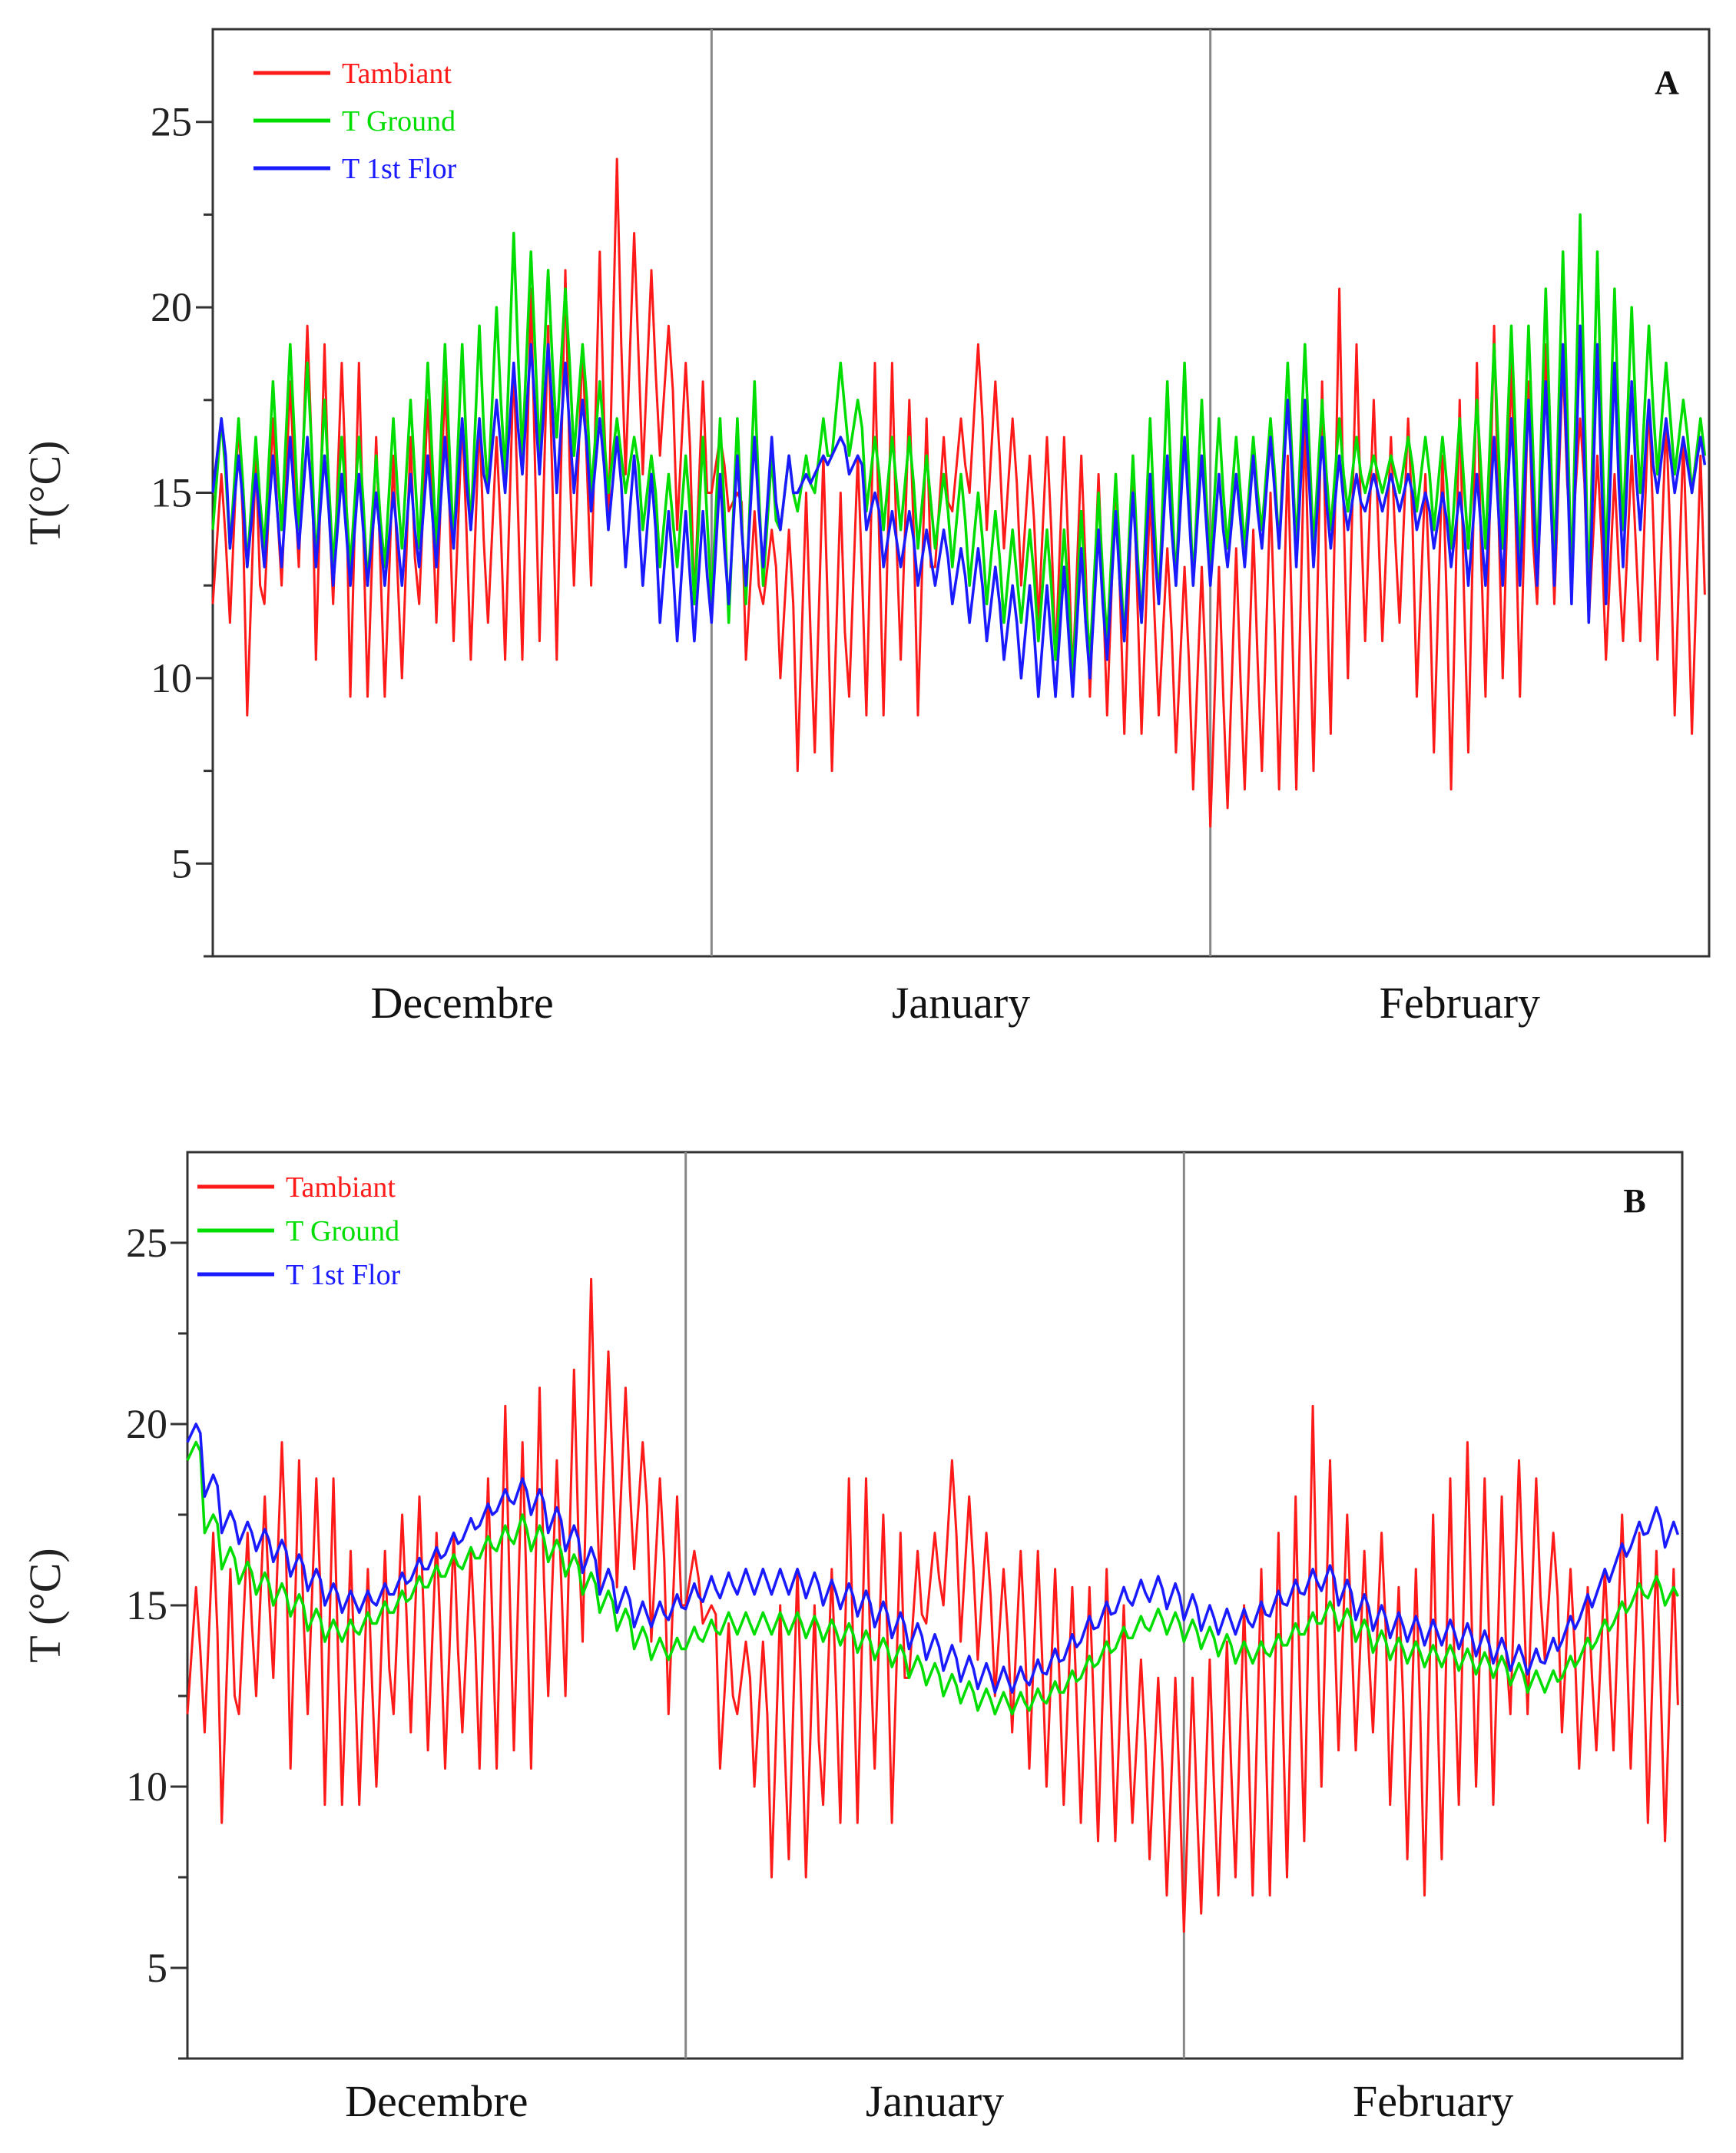 The image size is (1736, 2153). What do you see at coordinates (45, 1605) in the screenshot?
I see `y-axis-title: T (°C)` at bounding box center [45, 1605].